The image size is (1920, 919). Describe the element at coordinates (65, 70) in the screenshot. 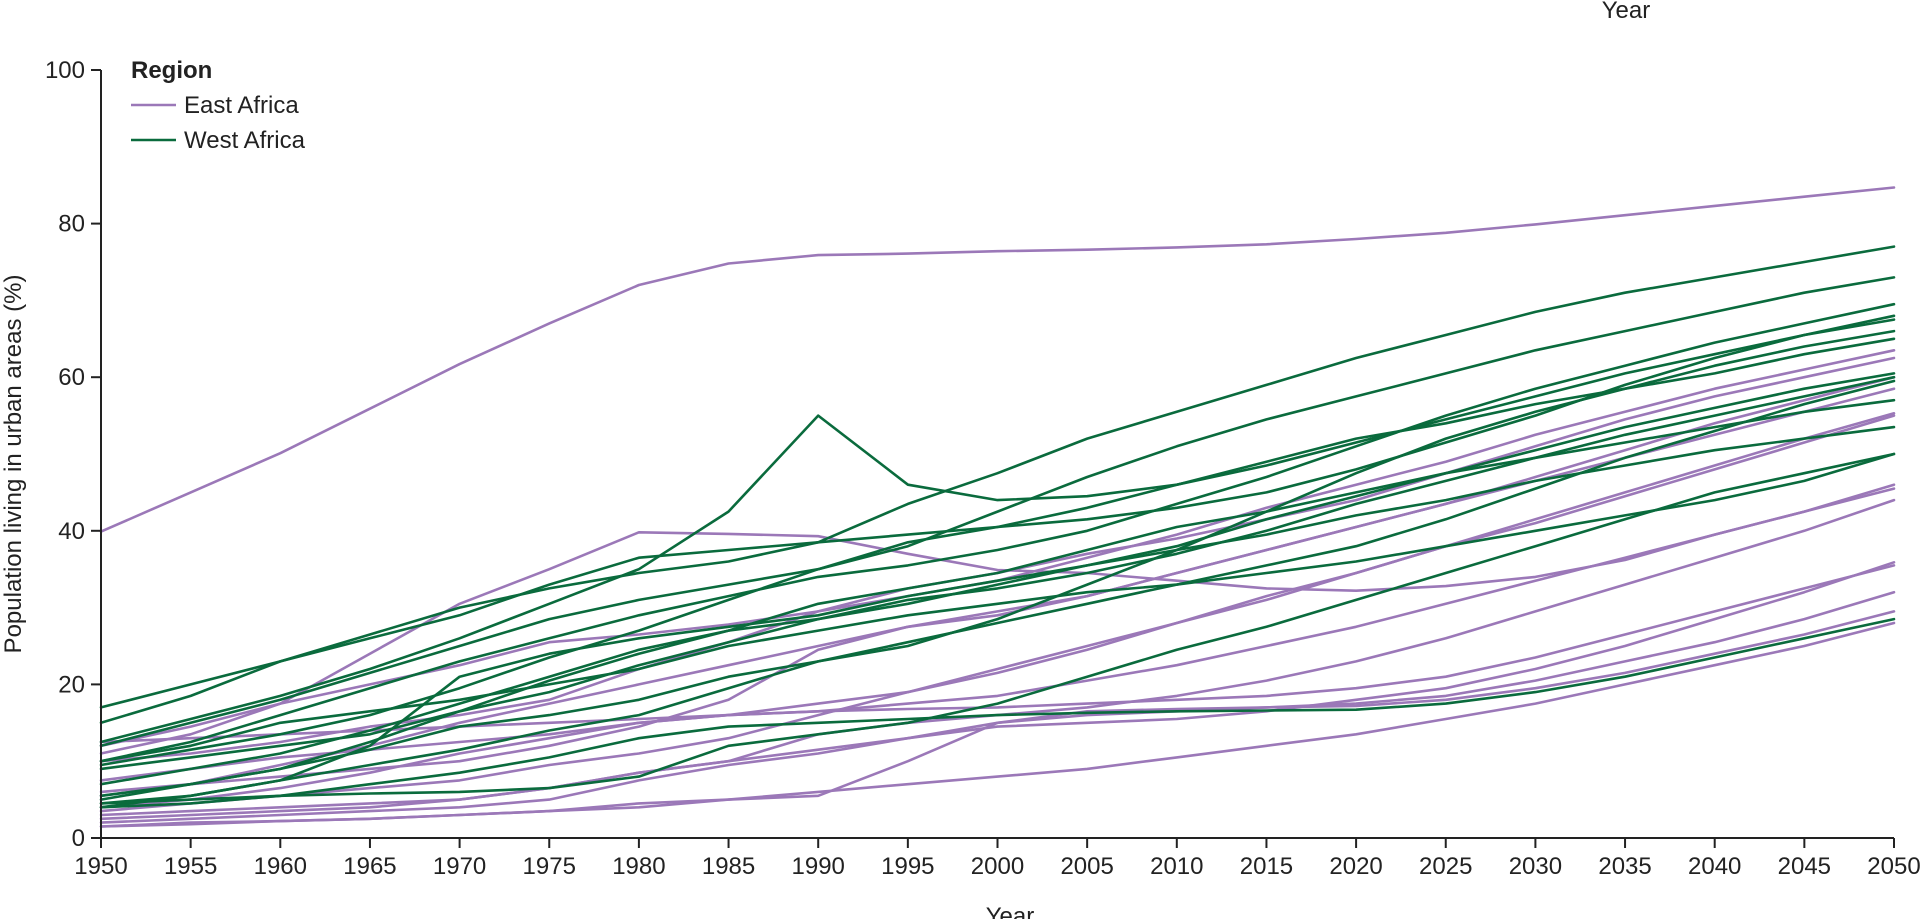

I see `y-tick-label: 100` at that location.